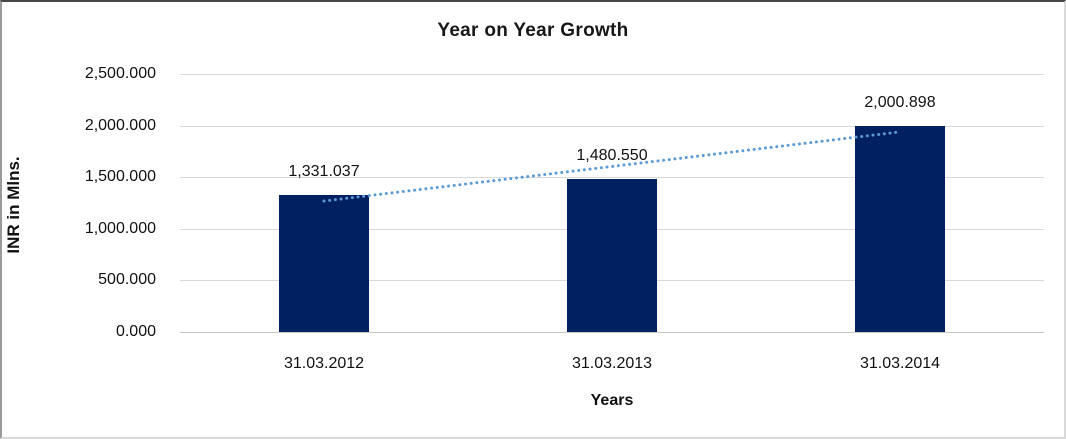 The width and height of the screenshot is (1066, 439). Describe the element at coordinates (120, 73) in the screenshot. I see `y-tick-label: 2,500.000` at that location.